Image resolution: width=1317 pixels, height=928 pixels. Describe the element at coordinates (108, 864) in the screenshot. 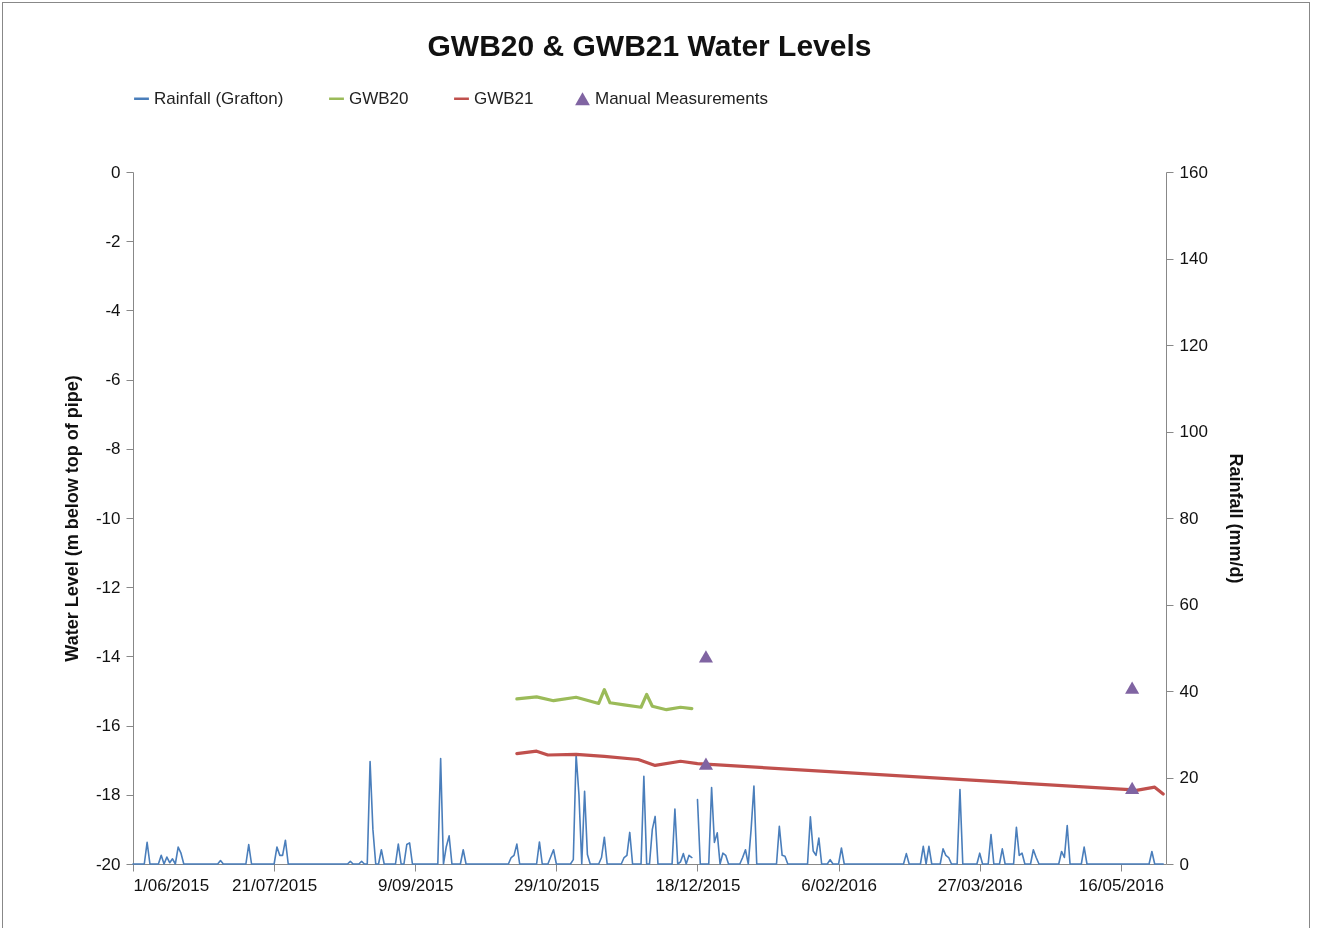

I see `y-tick-label: -20` at that location.